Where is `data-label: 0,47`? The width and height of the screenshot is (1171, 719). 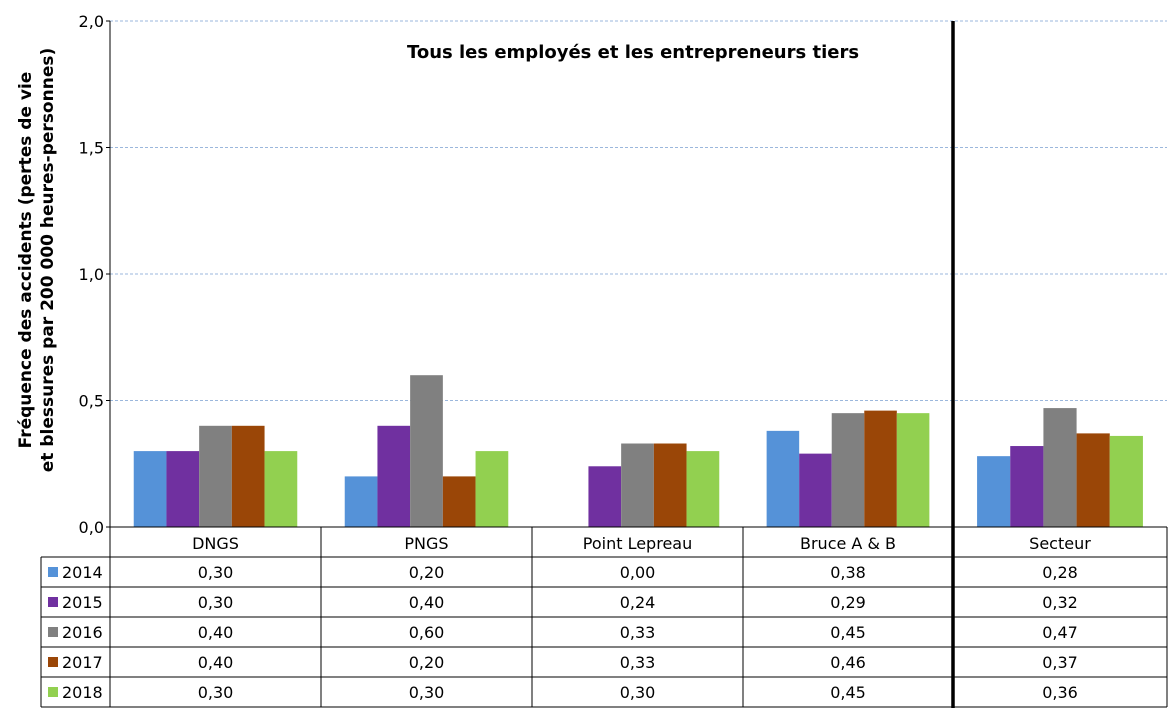 data-label: 0,47 is located at coordinates (1060, 632).